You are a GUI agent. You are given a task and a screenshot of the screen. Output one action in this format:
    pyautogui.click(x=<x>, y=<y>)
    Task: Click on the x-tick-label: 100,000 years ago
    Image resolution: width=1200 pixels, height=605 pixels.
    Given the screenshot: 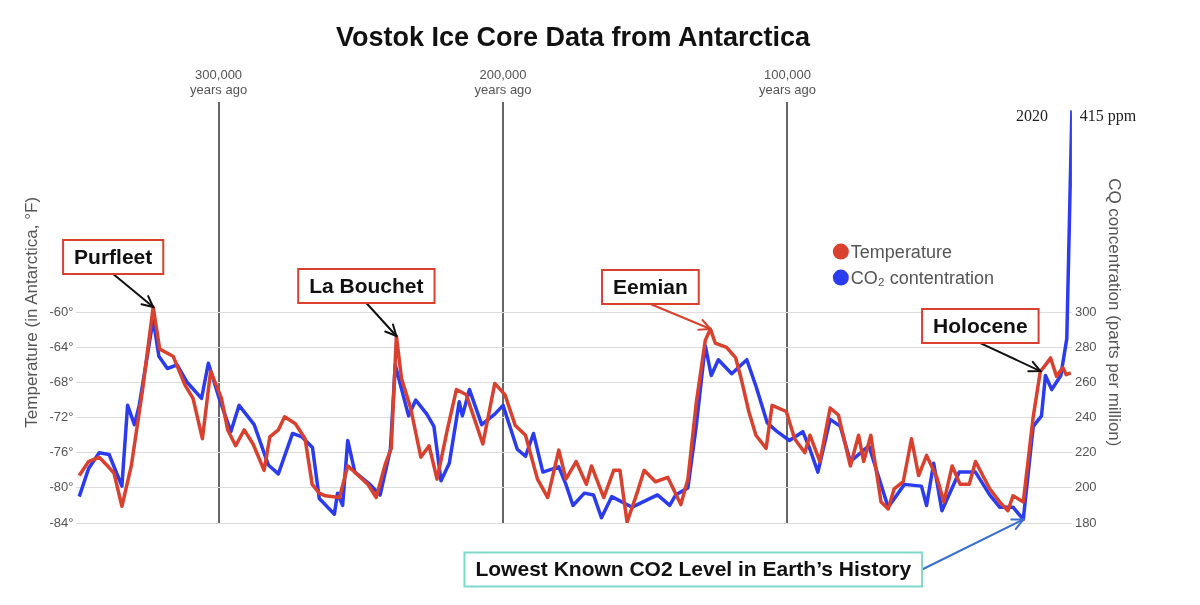 What is the action you would take?
    pyautogui.click(x=787, y=82)
    